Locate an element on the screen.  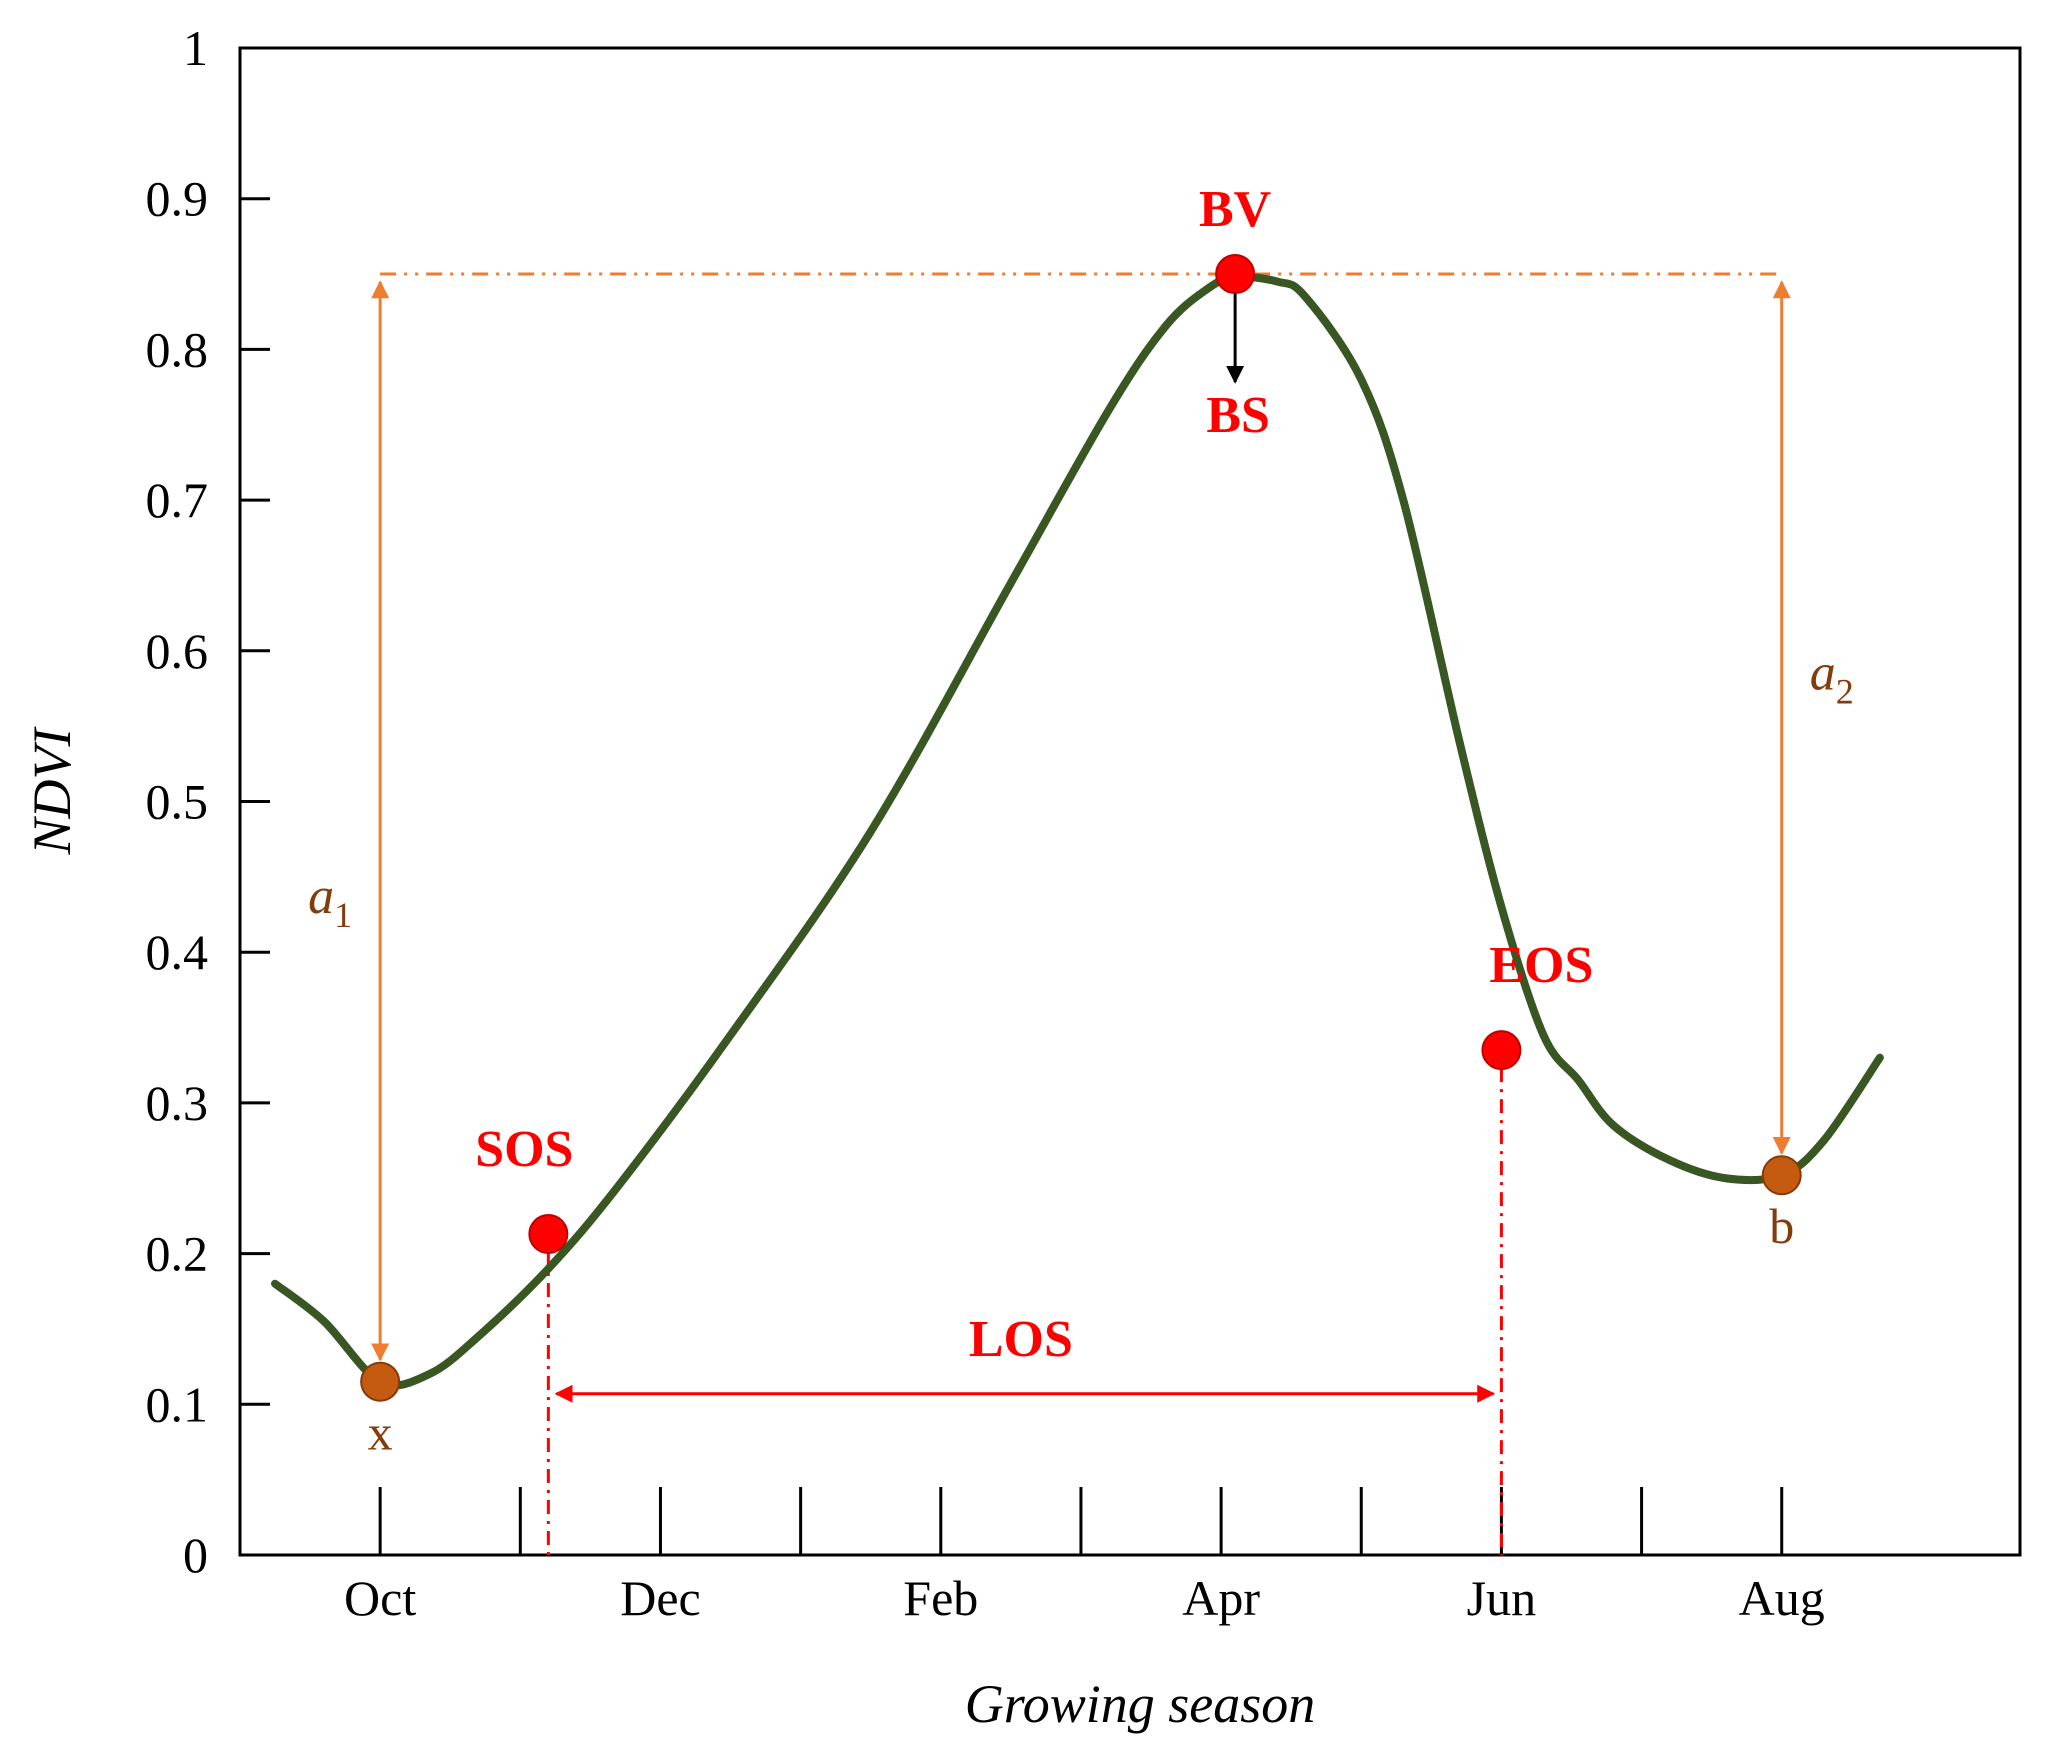
y-tick-label: 0.8 is located at coordinates (177, 349).